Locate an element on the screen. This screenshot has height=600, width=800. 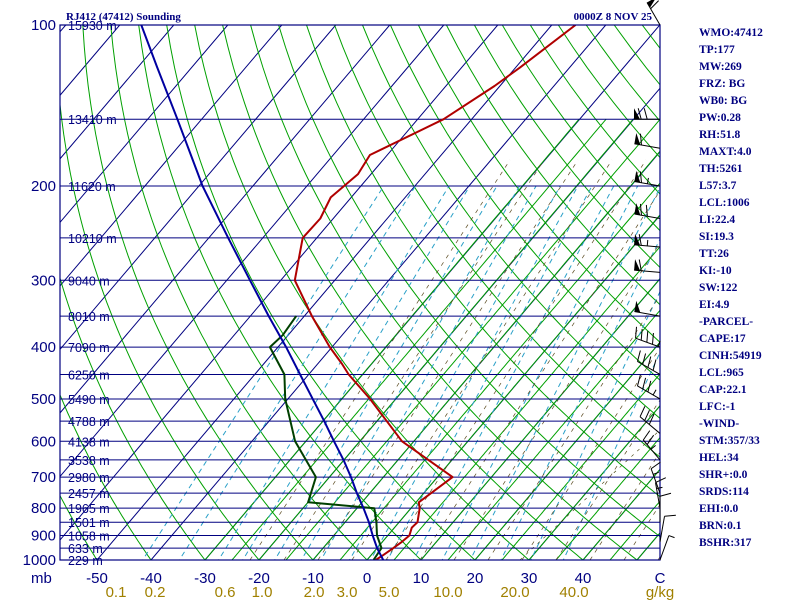
sounding-index-item: HEL:34 is located at coordinates (719, 458).